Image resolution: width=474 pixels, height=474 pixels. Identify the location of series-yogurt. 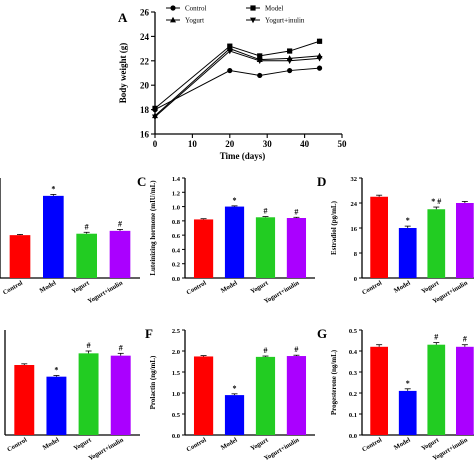
(237, 82).